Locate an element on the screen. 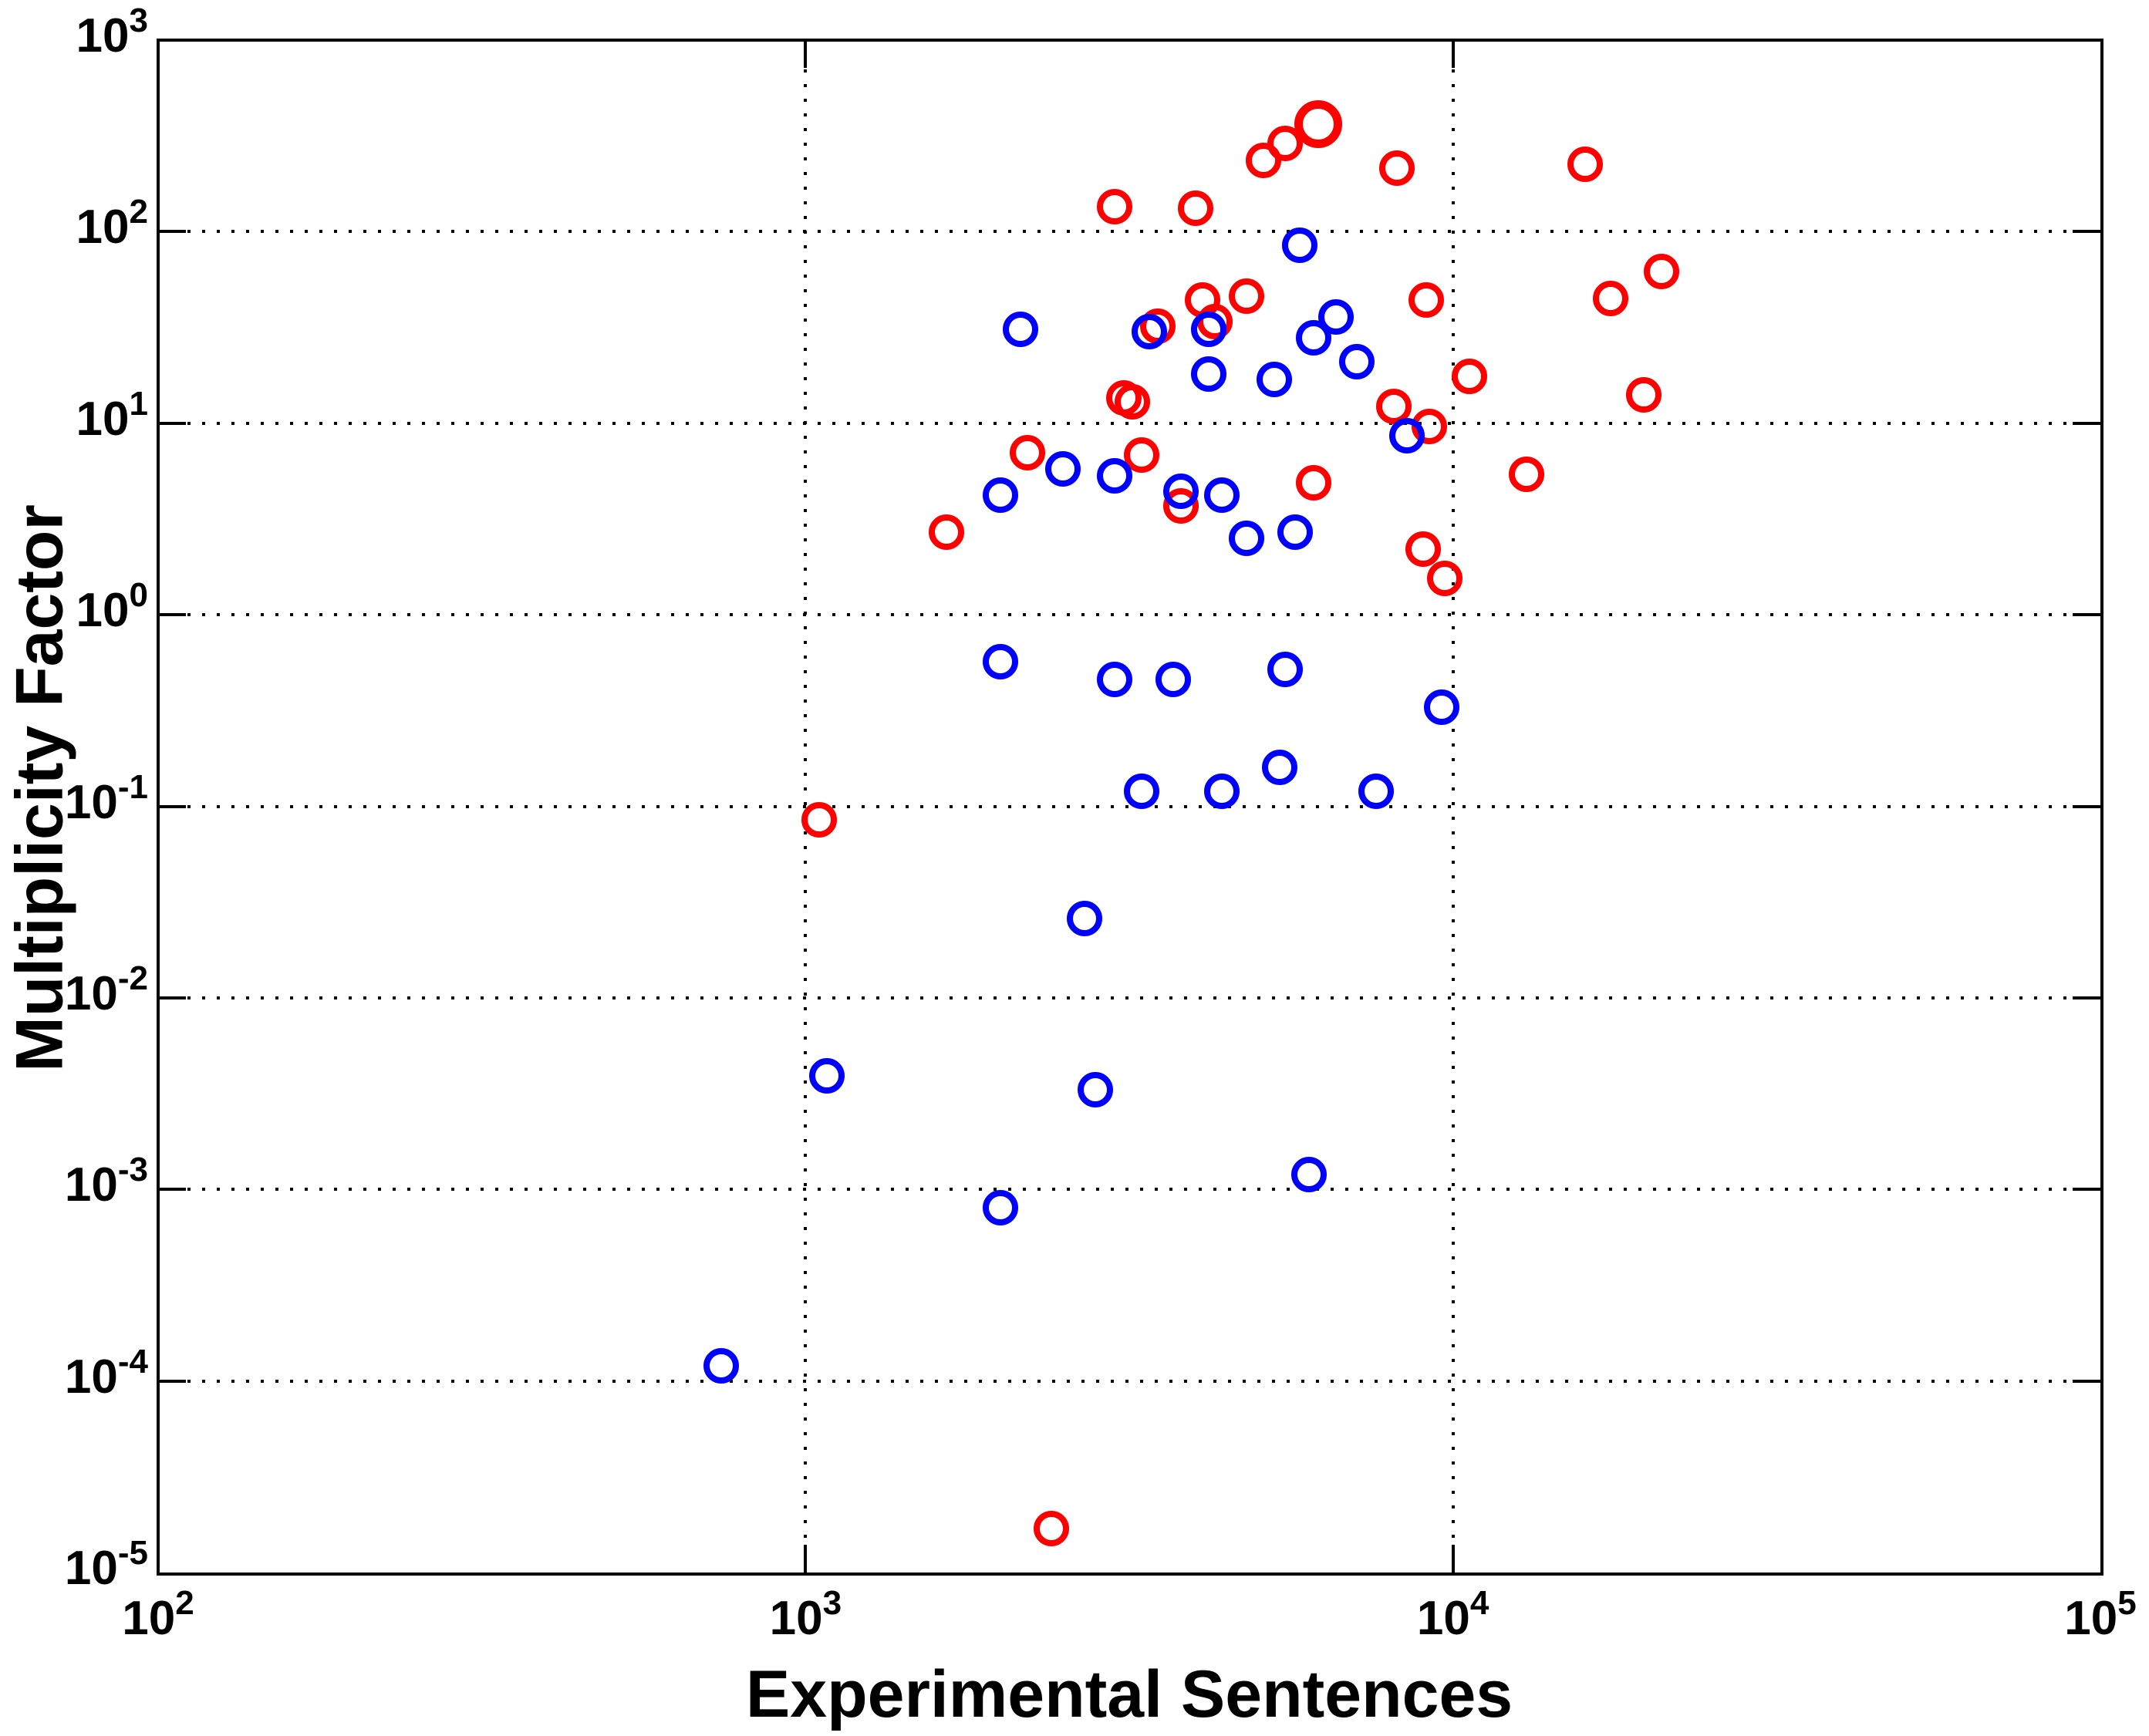  y-tick-label: 10⁻¹ is located at coordinates (106, 800).